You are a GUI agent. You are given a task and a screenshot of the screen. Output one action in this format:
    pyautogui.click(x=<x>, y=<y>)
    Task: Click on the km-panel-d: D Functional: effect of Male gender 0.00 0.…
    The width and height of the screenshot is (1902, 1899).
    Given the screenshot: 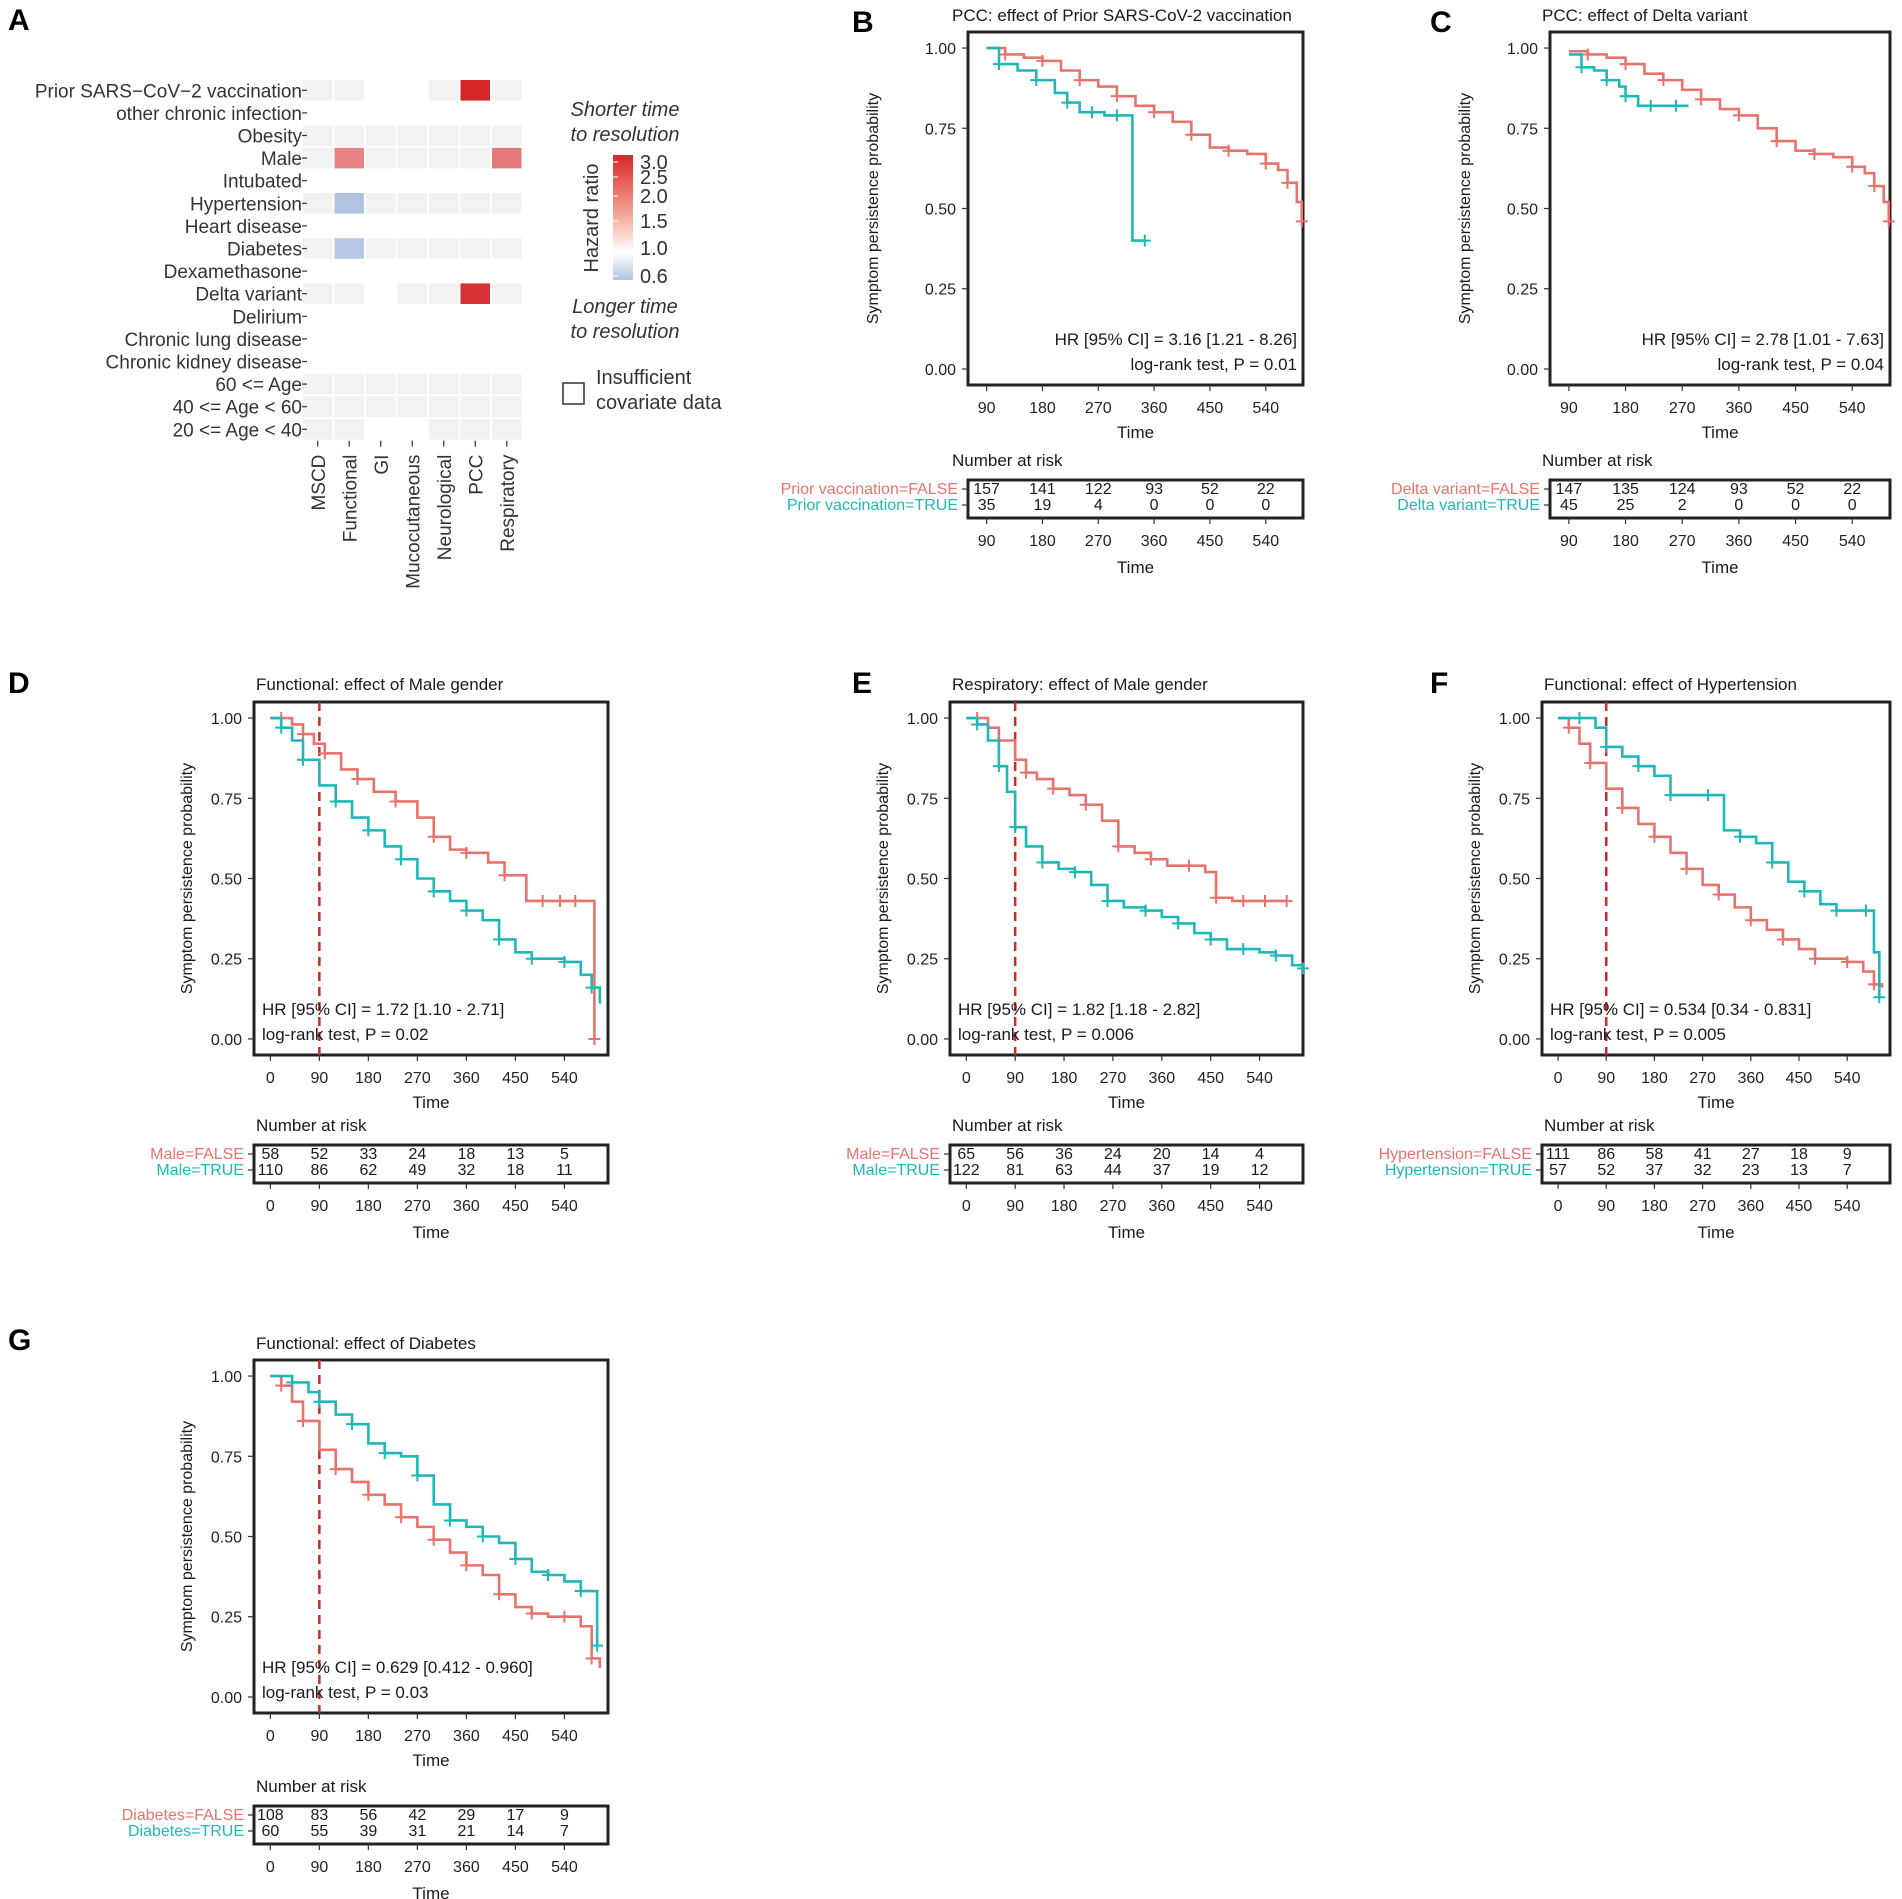 What is the action you would take?
    pyautogui.click(x=309, y=954)
    